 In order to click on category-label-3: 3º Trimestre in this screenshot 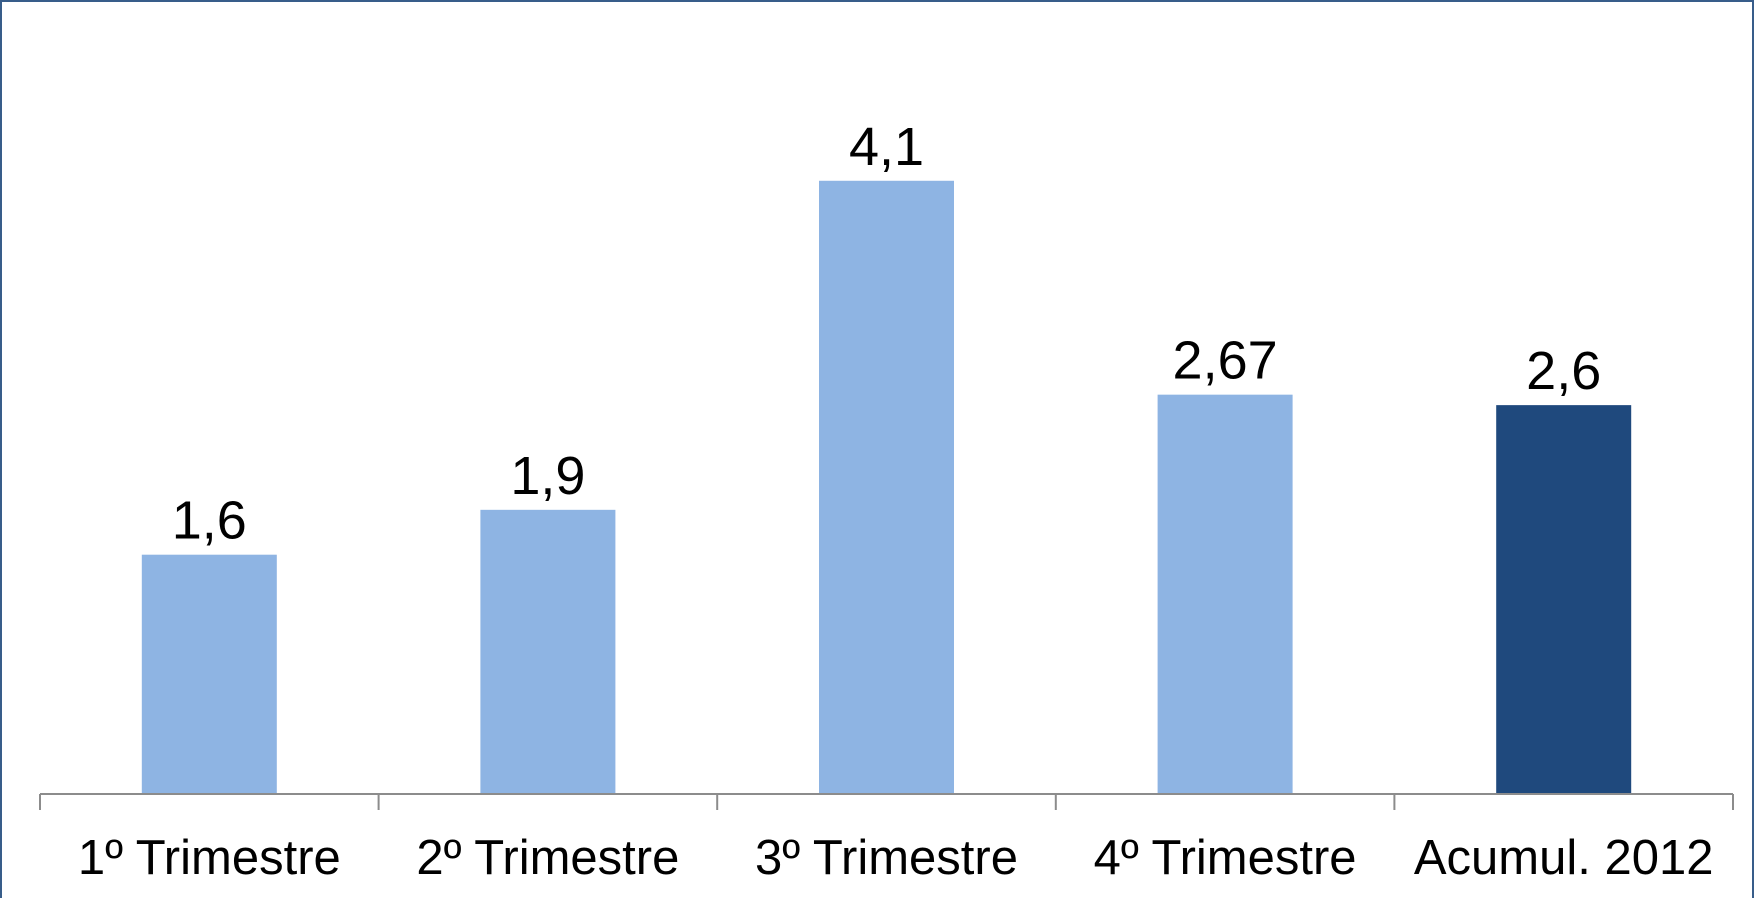, I will do `click(886, 858)`.